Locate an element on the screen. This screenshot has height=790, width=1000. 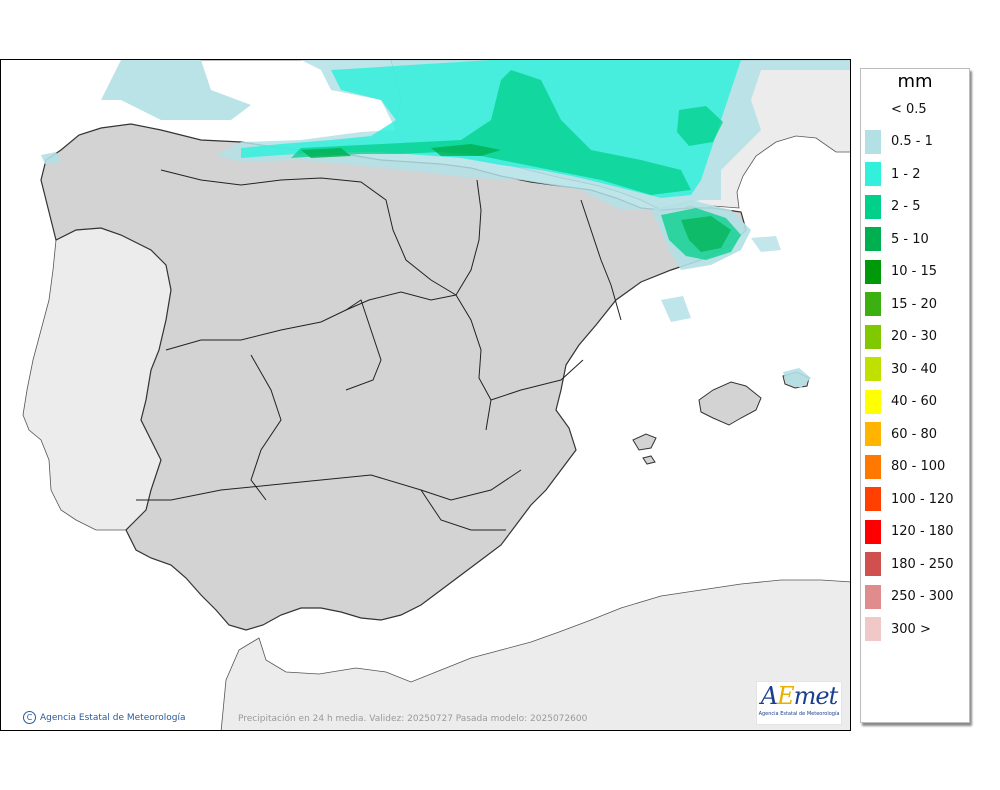
legend-label: 10 - 15 is located at coordinates (914, 271).